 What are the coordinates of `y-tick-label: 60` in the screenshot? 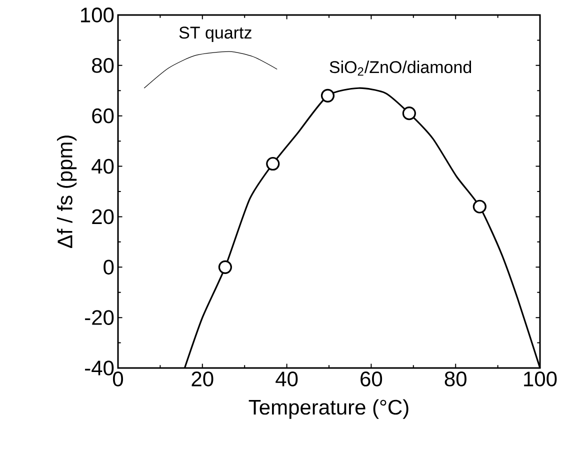 It's located at (103, 116).